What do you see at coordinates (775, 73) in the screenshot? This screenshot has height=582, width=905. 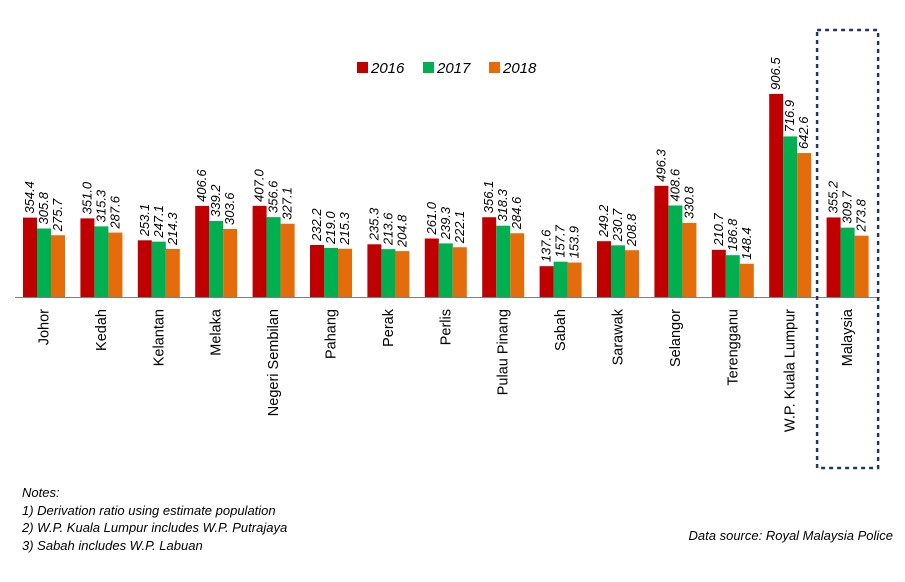 I see `value-label-w-p-kuala-lumpur-2016: 906.5` at bounding box center [775, 73].